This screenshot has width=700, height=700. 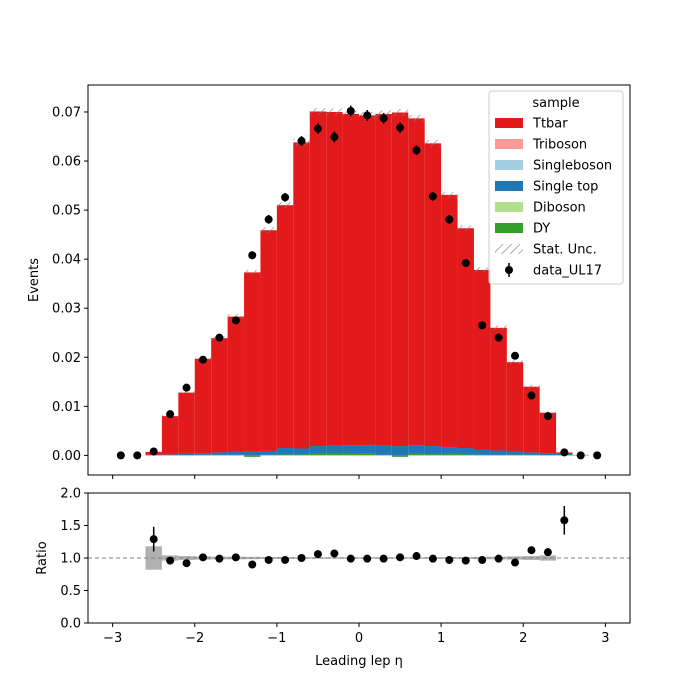 What do you see at coordinates (565, 187) in the screenshot?
I see `legend-label-single-top: Single top` at bounding box center [565, 187].